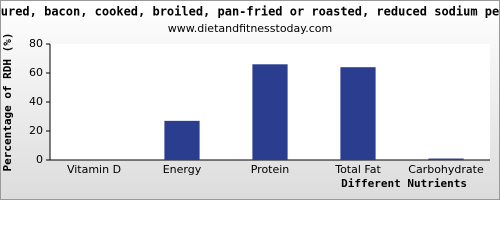 This screenshot has height=240, width=500. What do you see at coordinates (250, 28) in the screenshot?
I see `chart-subtitle: www.dietandfitnesstoday.com` at bounding box center [250, 28].